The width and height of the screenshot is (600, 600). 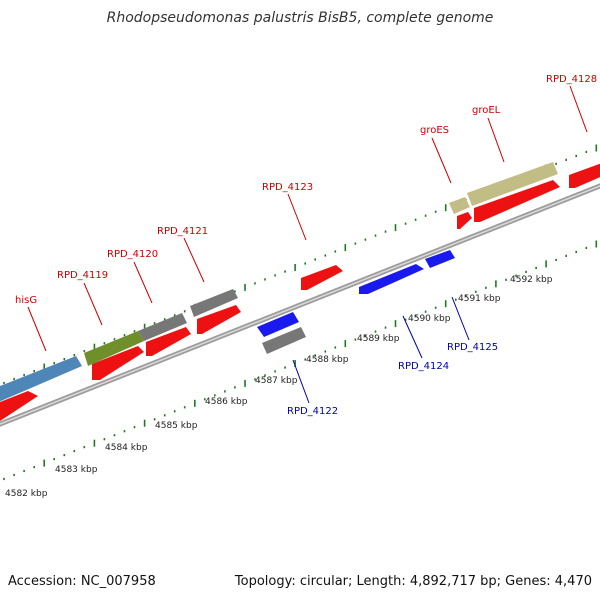 What do you see at coordinates (486, 110) in the screenshot?
I see `gene-label-groel: groEL` at bounding box center [486, 110].